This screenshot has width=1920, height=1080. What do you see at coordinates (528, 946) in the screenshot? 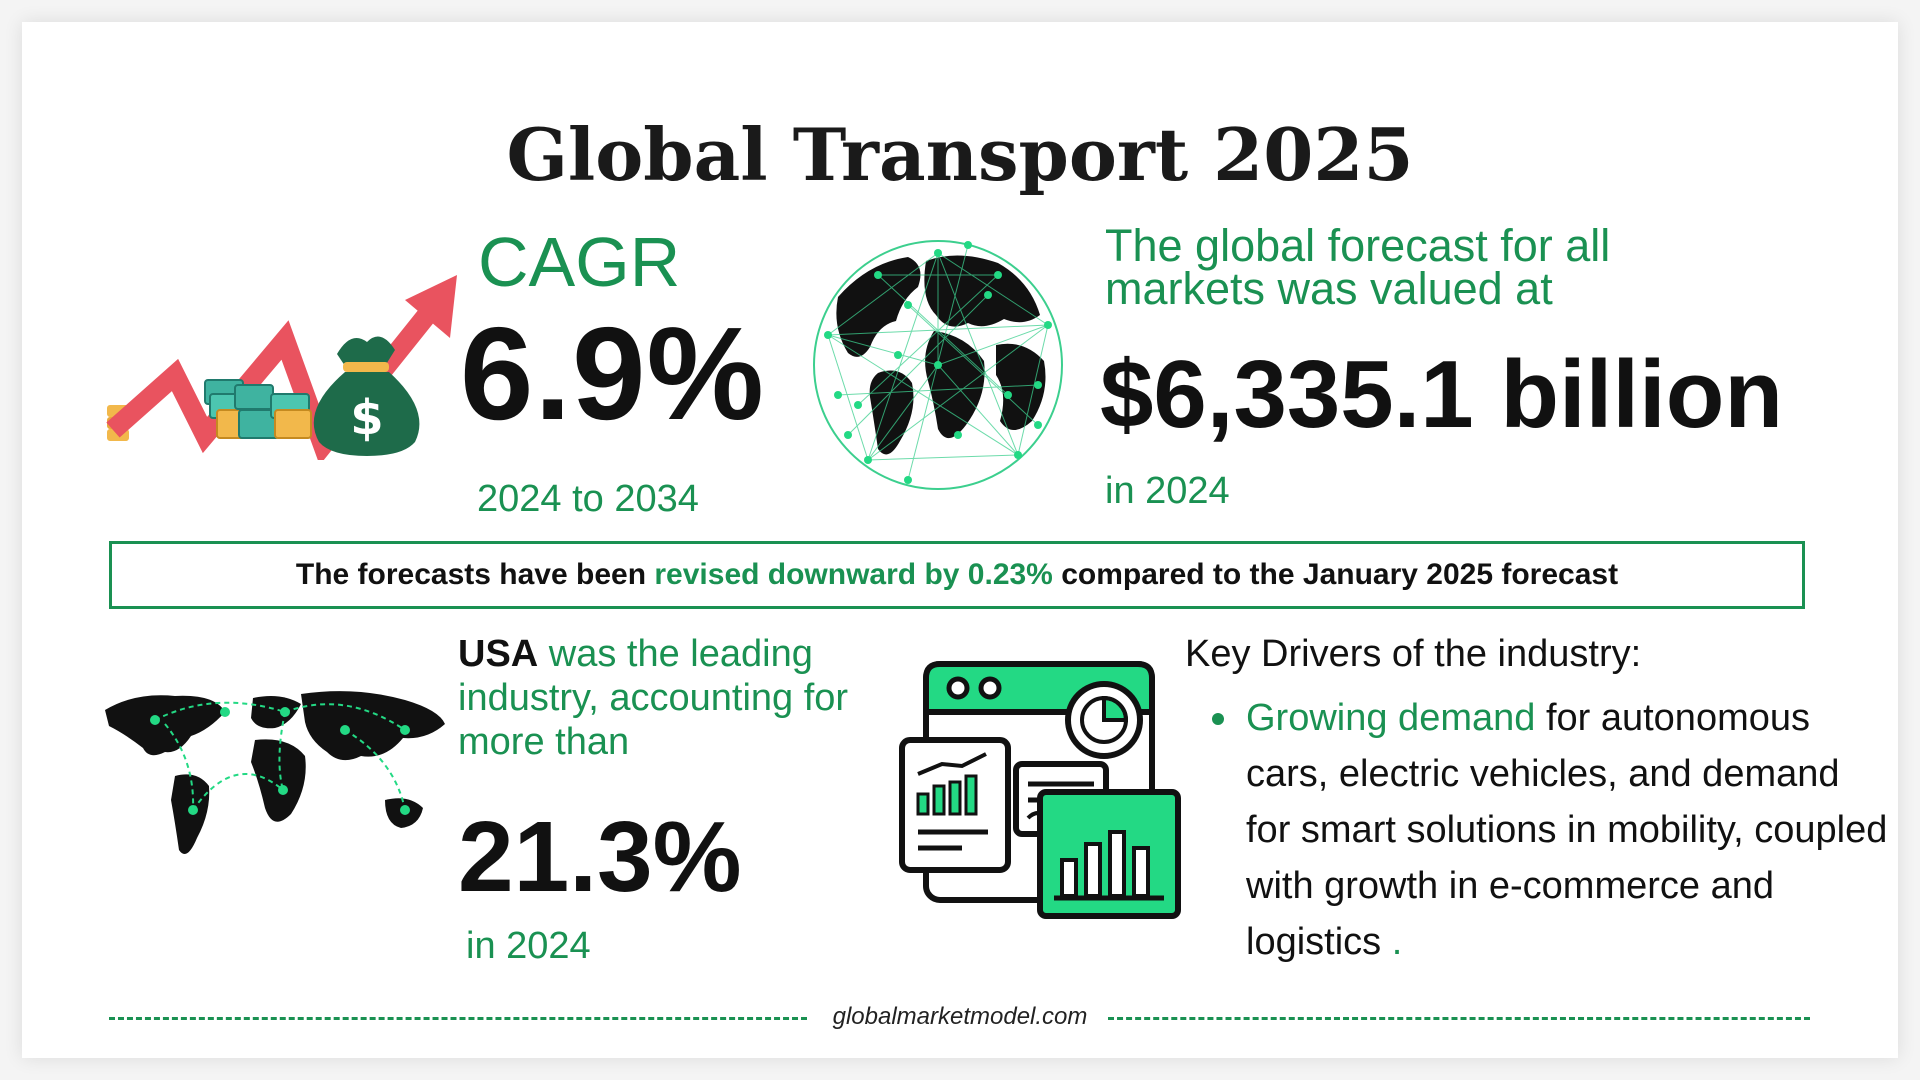
I see `usa-year: in 2024` at bounding box center [528, 946].